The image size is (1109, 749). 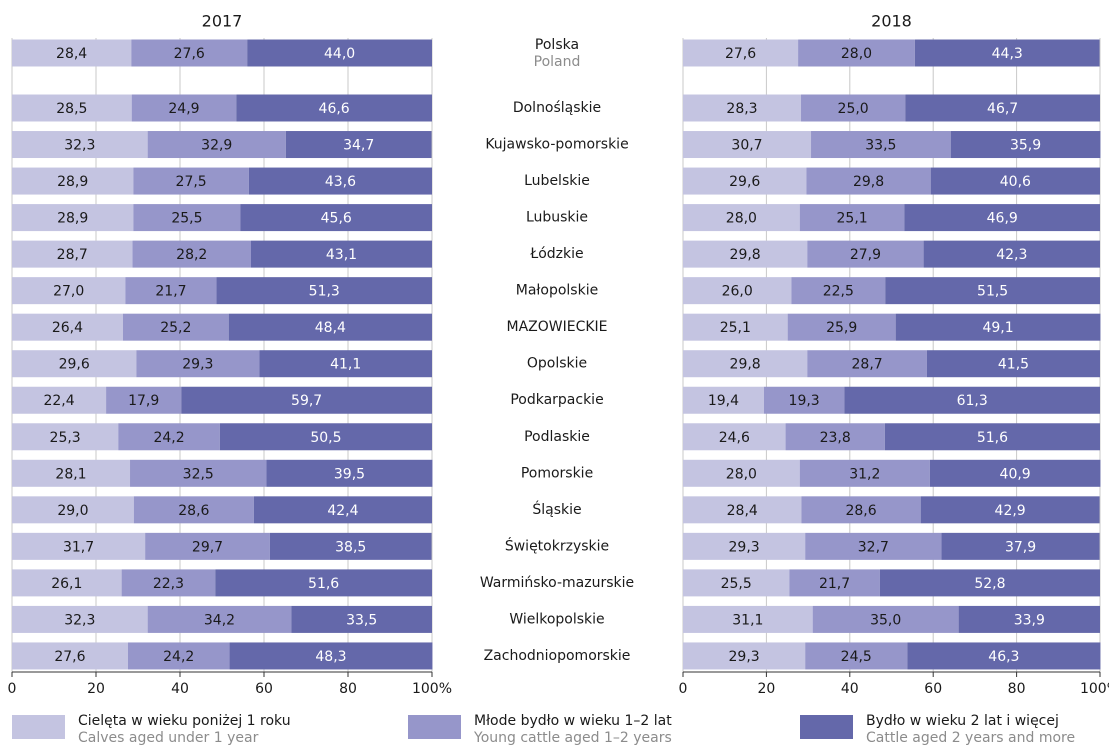 I want to click on value-label: 35,0, so click(x=885, y=620).